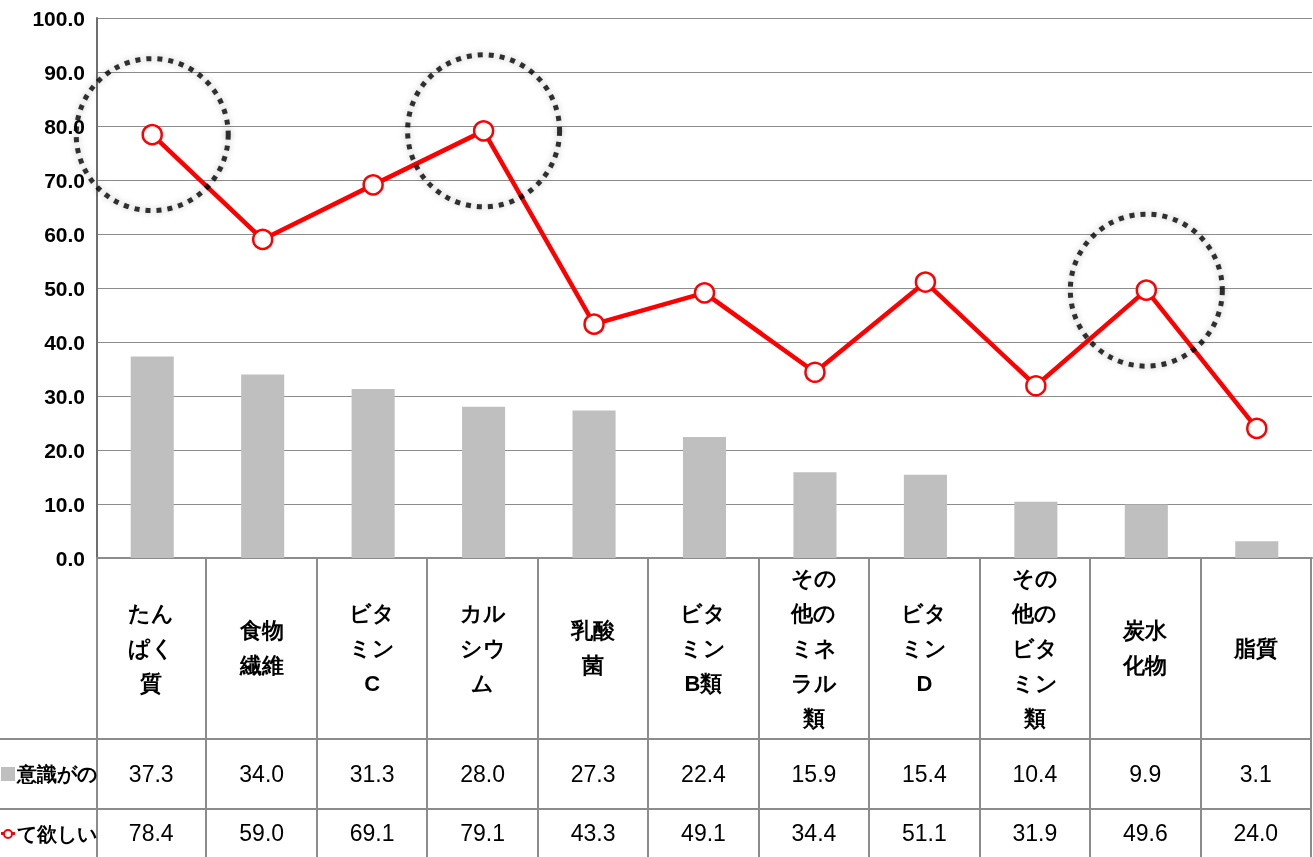  What do you see at coordinates (1255, 648) in the screenshot?
I see `x-tick-label: 脂質` at bounding box center [1255, 648].